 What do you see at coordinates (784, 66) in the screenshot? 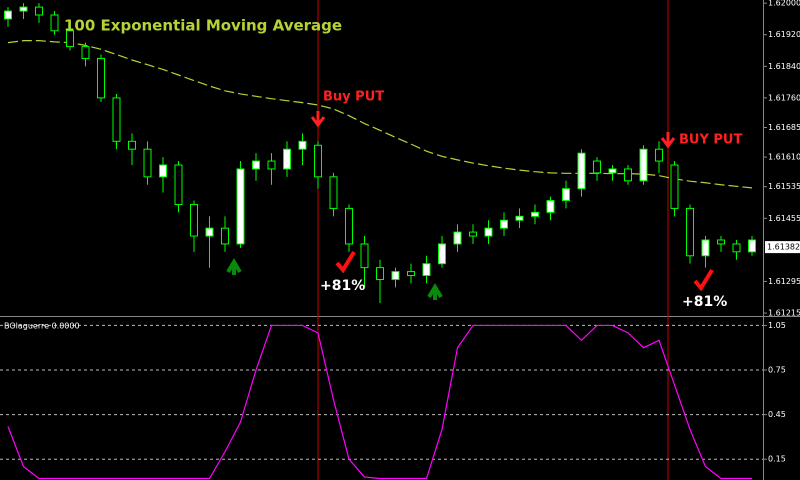
I see `y-tick-label: 1.61840` at bounding box center [784, 66].